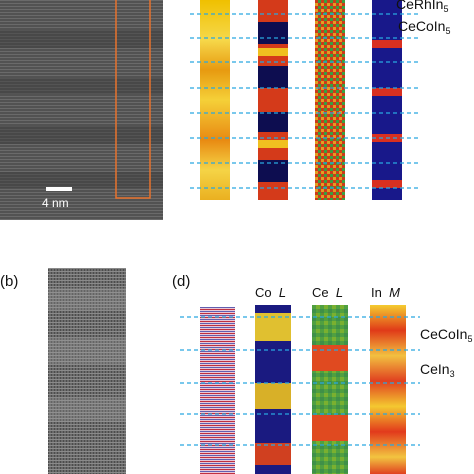 This screenshot has height=474, width=474. Describe the element at coordinates (446, 335) in the screenshot. I see `label-cecoin5-bottom: CeCoIn5` at that location.